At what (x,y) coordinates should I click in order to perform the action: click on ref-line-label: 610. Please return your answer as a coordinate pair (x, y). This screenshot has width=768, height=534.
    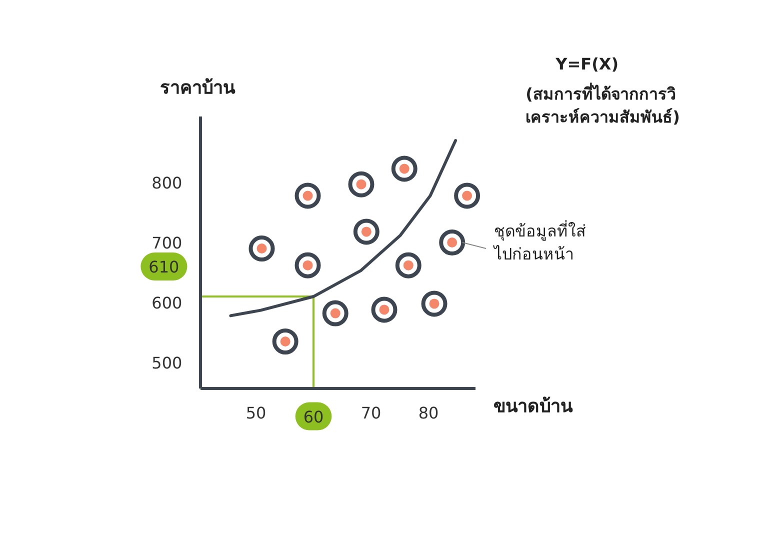
    Looking at the image, I should click on (164, 267).